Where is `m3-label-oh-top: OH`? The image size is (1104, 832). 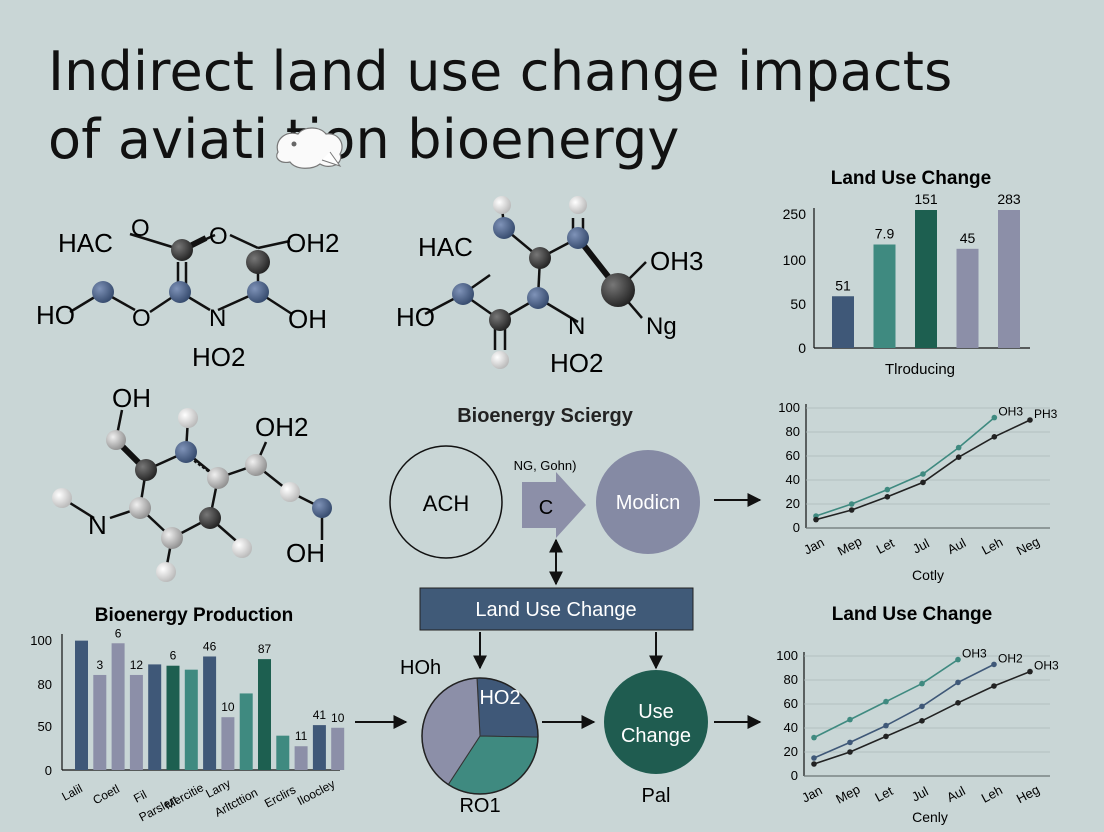 m3-label-oh-top: OH is located at coordinates (131, 398).